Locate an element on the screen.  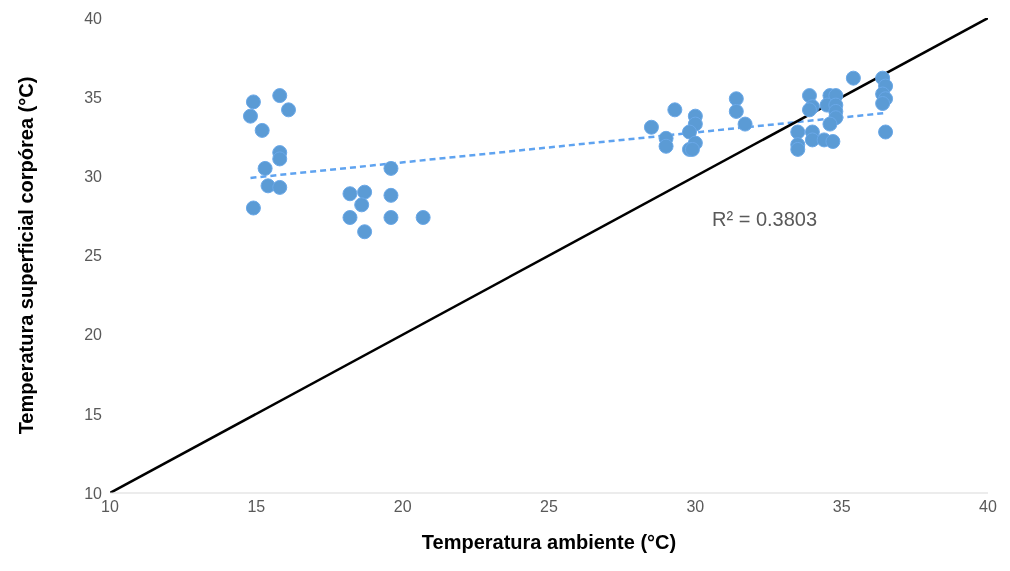
x-axis-title: Temperatura ambiente (°C) is located at coordinates (549, 542).